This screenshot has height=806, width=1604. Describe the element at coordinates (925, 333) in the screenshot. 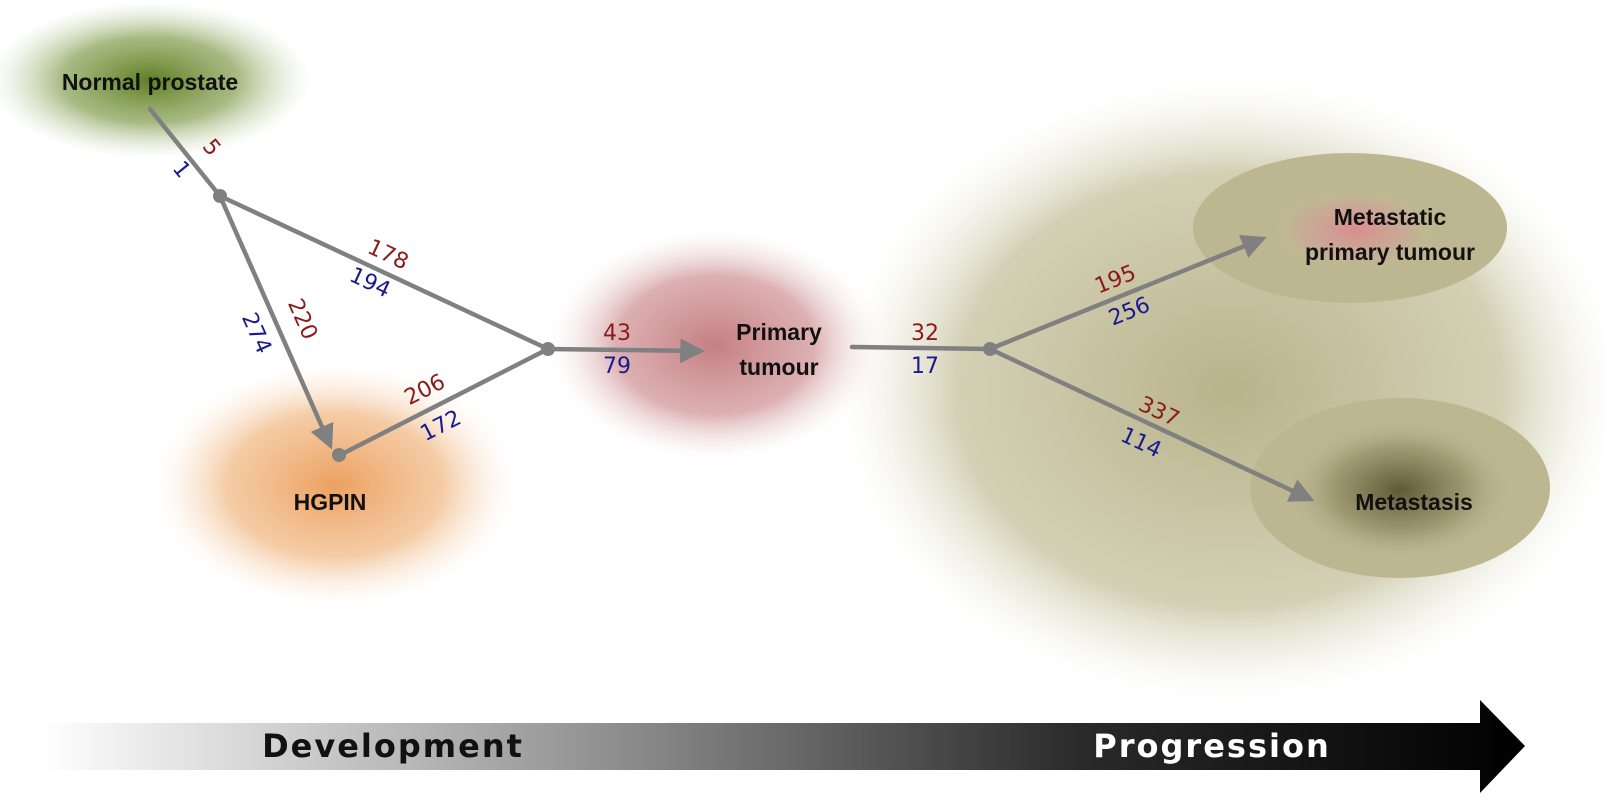

I see `edge-from-primary-up: 32` at that location.